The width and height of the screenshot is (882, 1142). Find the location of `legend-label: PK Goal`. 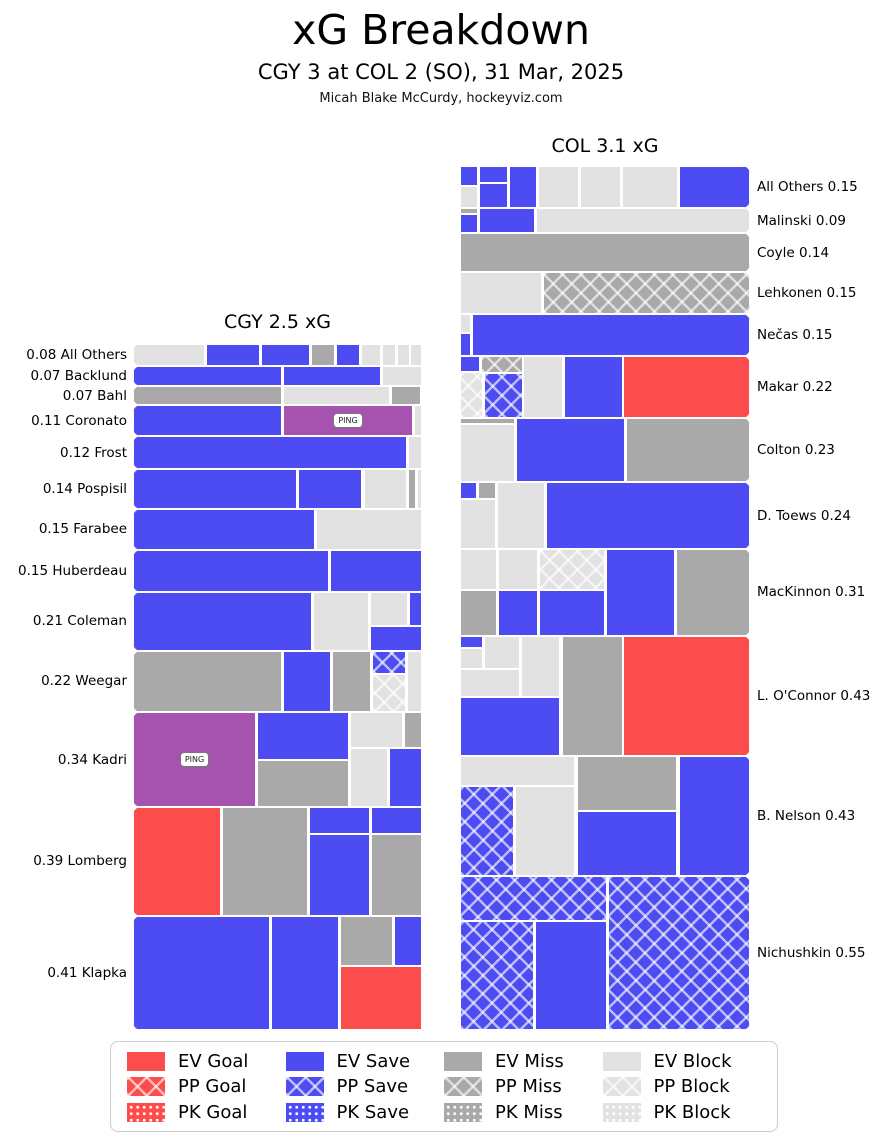

legend-label: PK Goal is located at coordinates (213, 1112).